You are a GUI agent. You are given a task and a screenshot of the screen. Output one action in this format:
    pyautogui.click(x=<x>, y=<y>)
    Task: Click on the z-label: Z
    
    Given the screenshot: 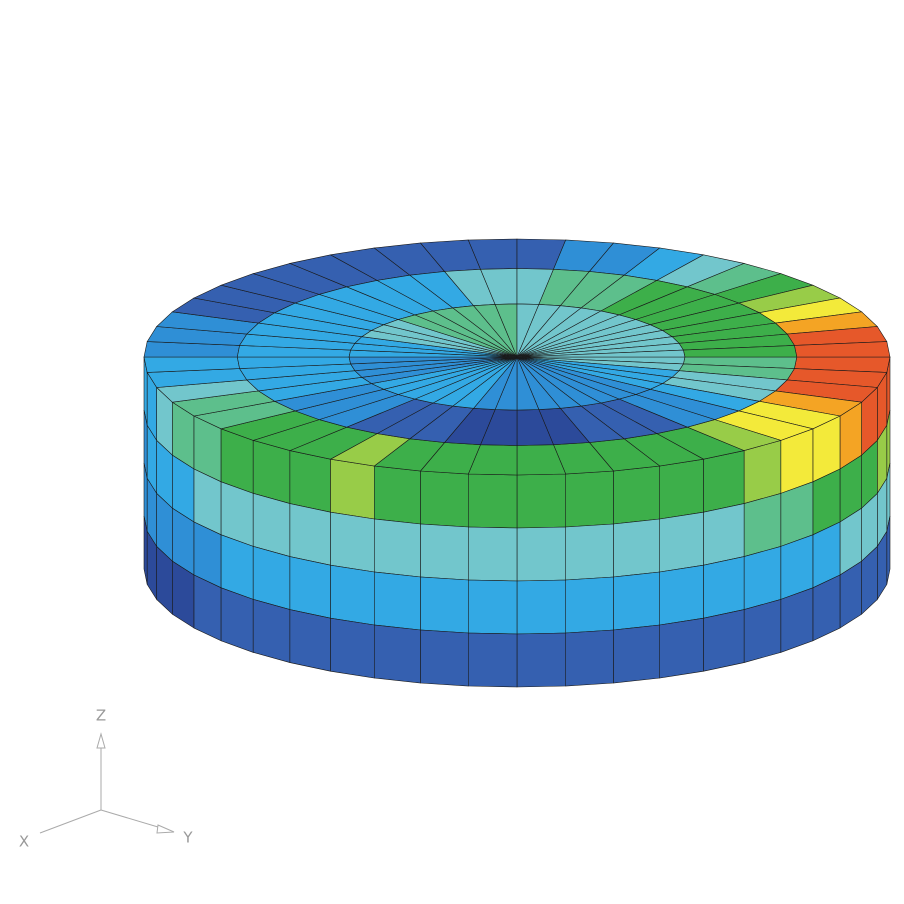 What is the action you would take?
    pyautogui.click(x=101, y=716)
    